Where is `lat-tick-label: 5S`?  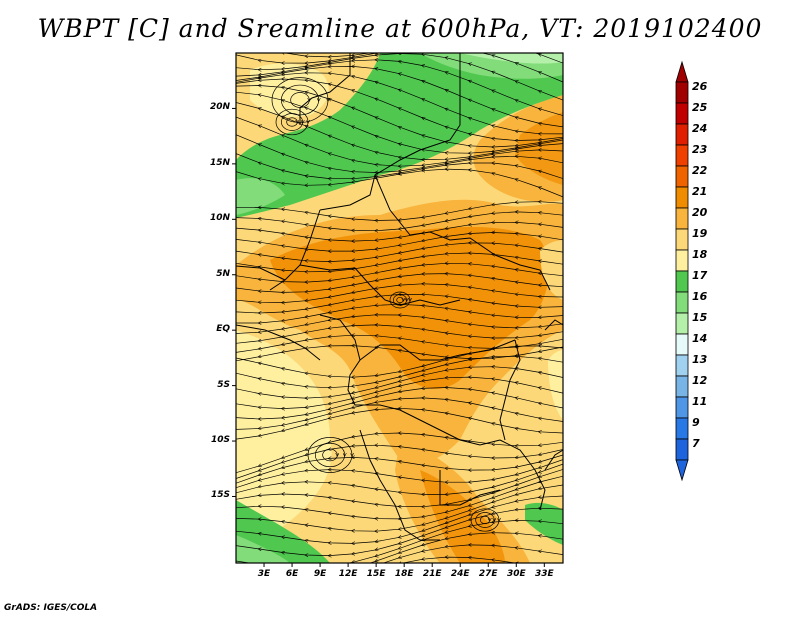 lat-tick-label: 5S is located at coordinates (223, 384).